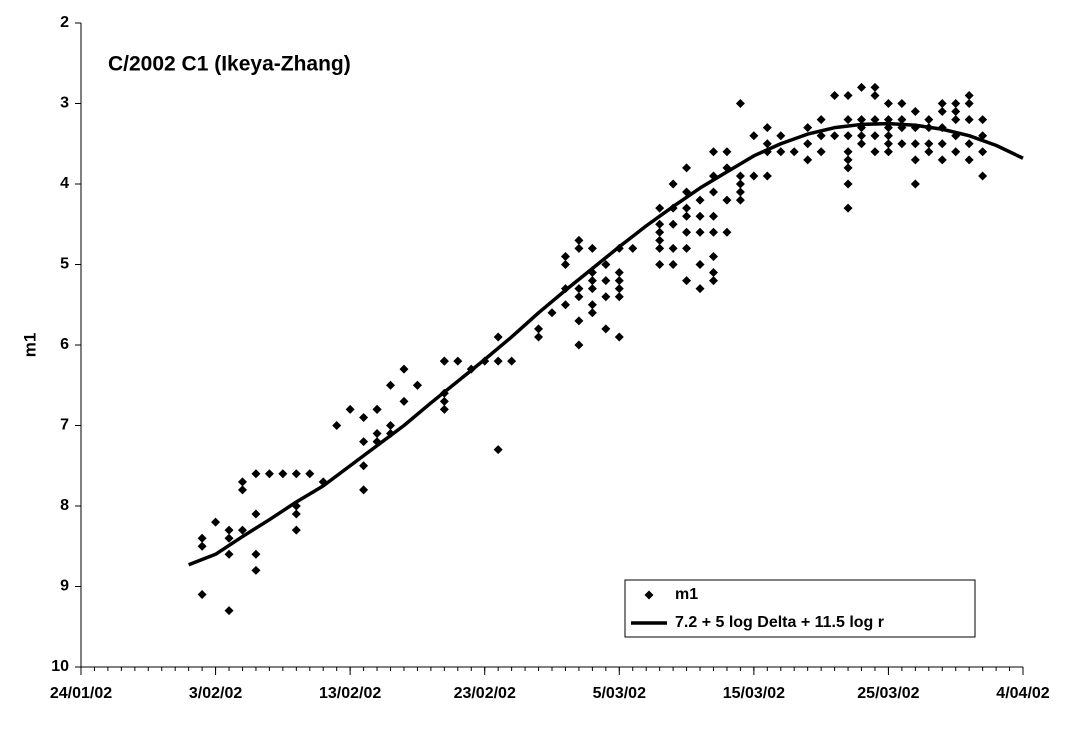 This screenshot has height=735, width=1071. I want to click on y-tick-label: 6, so click(64, 344).